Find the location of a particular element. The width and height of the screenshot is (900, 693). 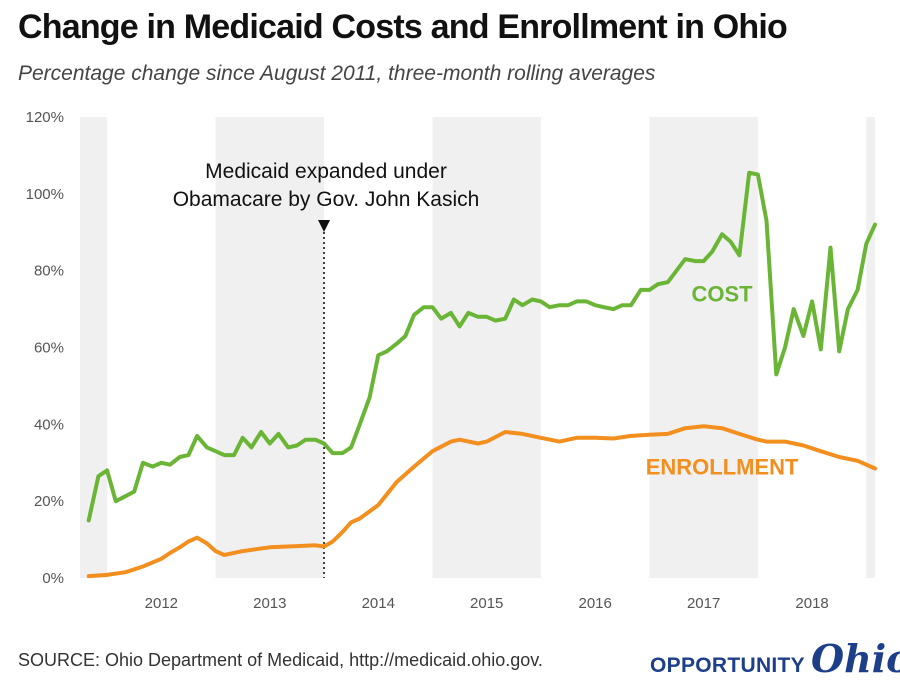

x-tick-label-2017: 2017 is located at coordinates (703, 603).